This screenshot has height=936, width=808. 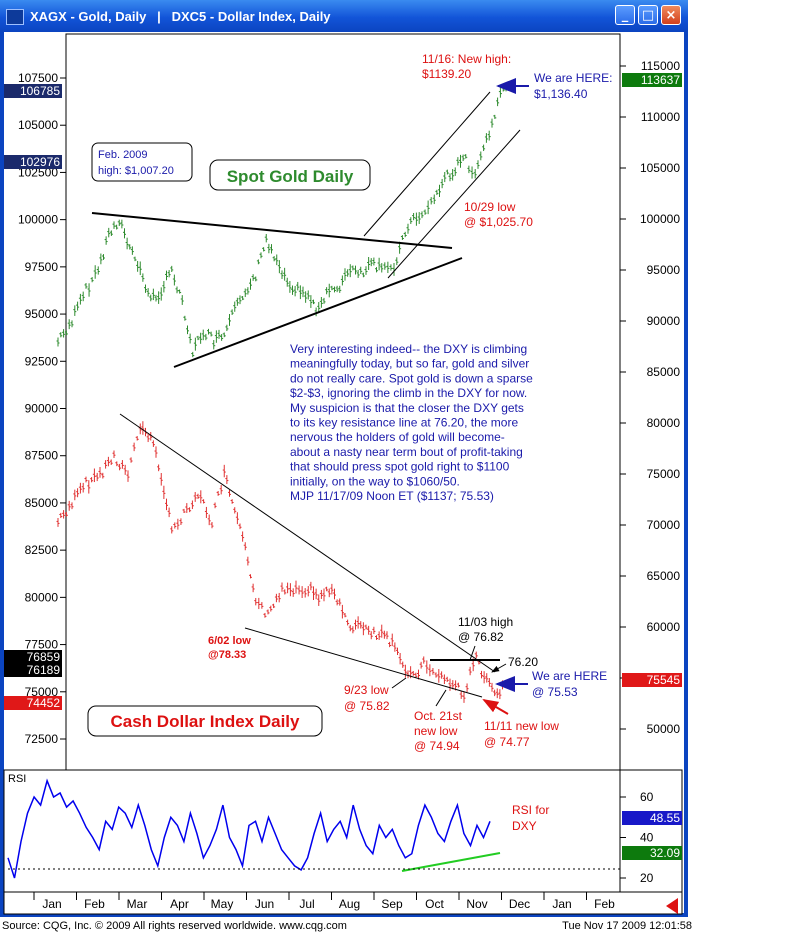 I want to click on x-tick-label: Oct, so click(x=434, y=904).